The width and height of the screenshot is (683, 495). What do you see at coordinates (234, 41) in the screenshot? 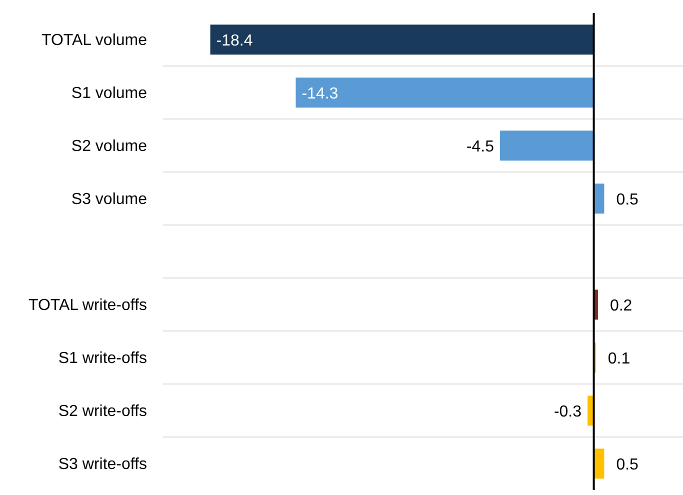
I see `data-label: -18.4` at bounding box center [234, 41].